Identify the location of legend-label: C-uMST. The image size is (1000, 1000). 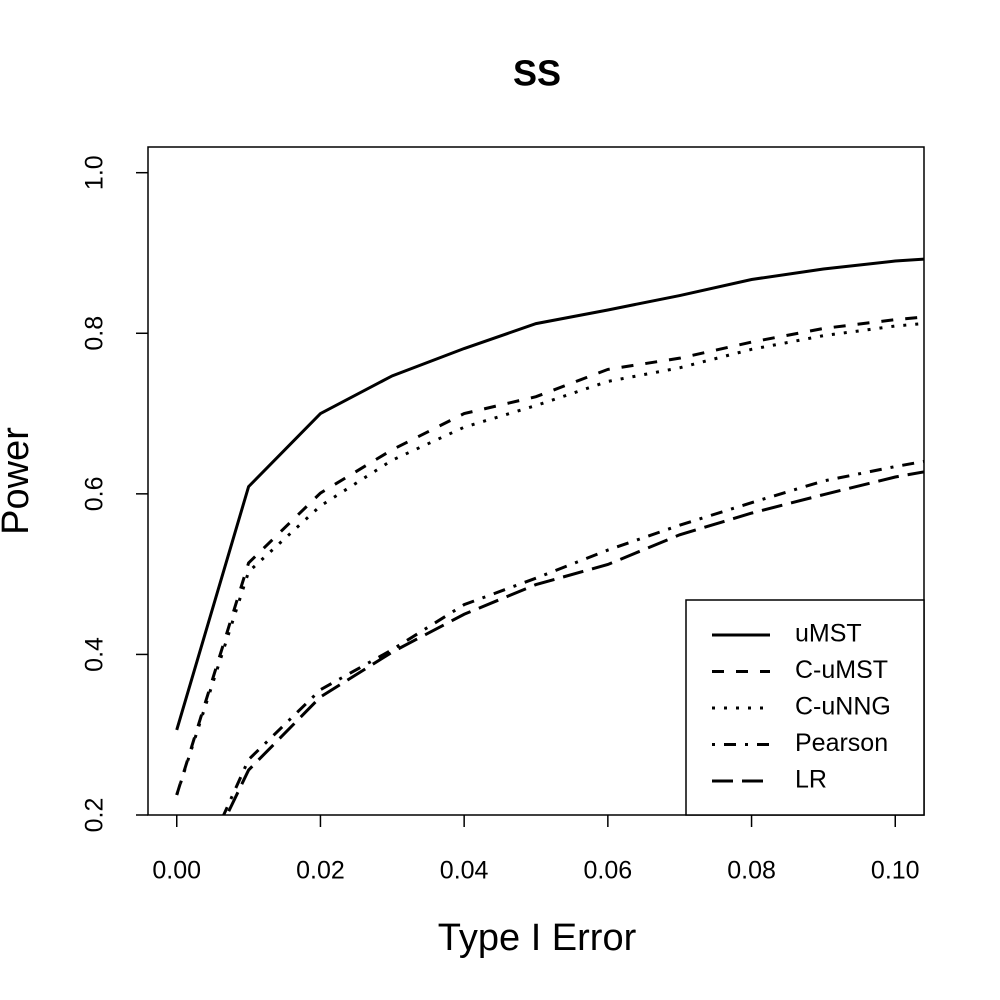
(841, 670).